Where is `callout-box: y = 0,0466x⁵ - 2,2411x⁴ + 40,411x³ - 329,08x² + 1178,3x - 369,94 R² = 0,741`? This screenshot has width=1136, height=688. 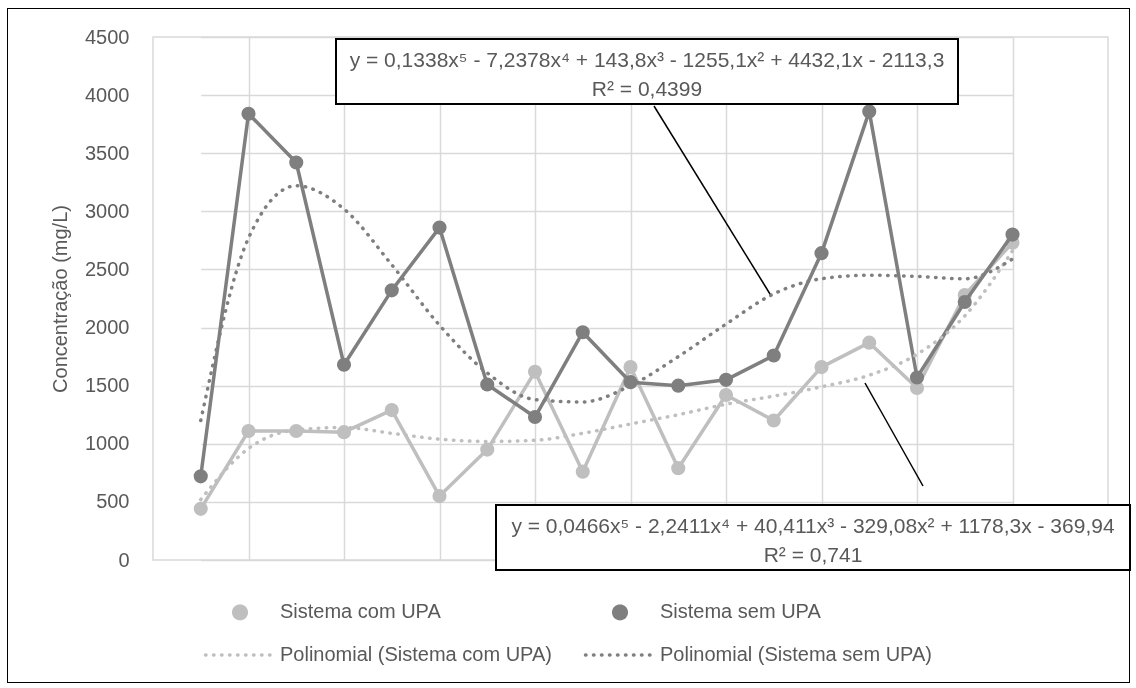
callout-box: y = 0,0466x⁵ - 2,2411x⁴ + 40,411x³ - 329,08x² + 1178,3x - 369,94 R² = 0,741 is located at coordinates (813, 537).